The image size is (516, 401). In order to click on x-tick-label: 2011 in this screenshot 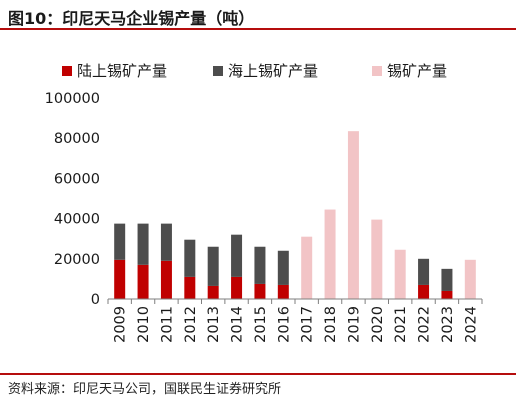, I will do `click(167, 324)`.